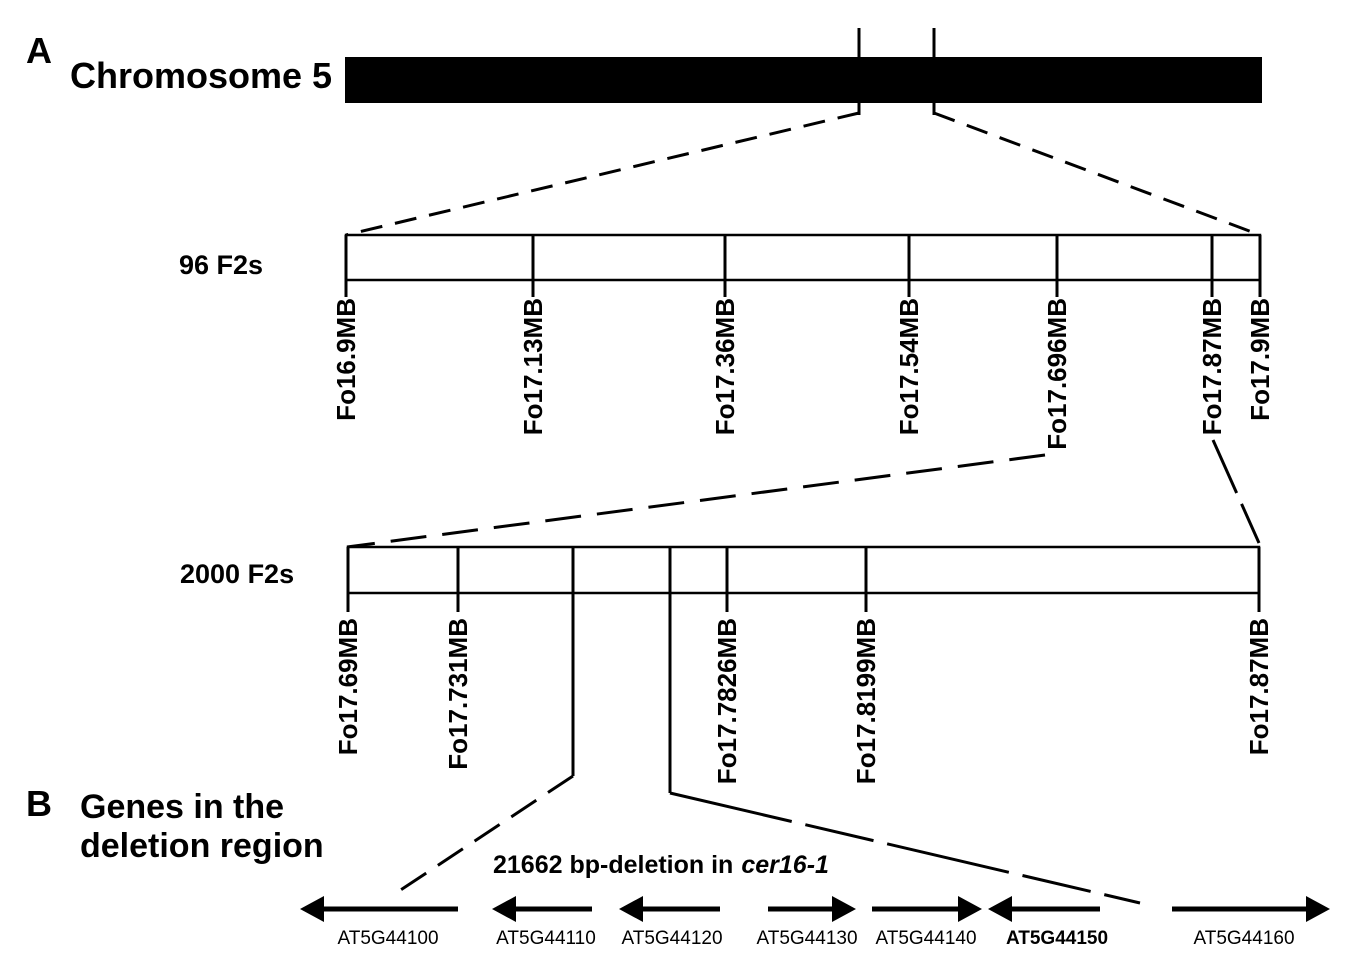 The image size is (1351, 957). Describe the element at coordinates (1244, 938) in the screenshot. I see `gene-label-at5g44160: AT5G44160` at that location.